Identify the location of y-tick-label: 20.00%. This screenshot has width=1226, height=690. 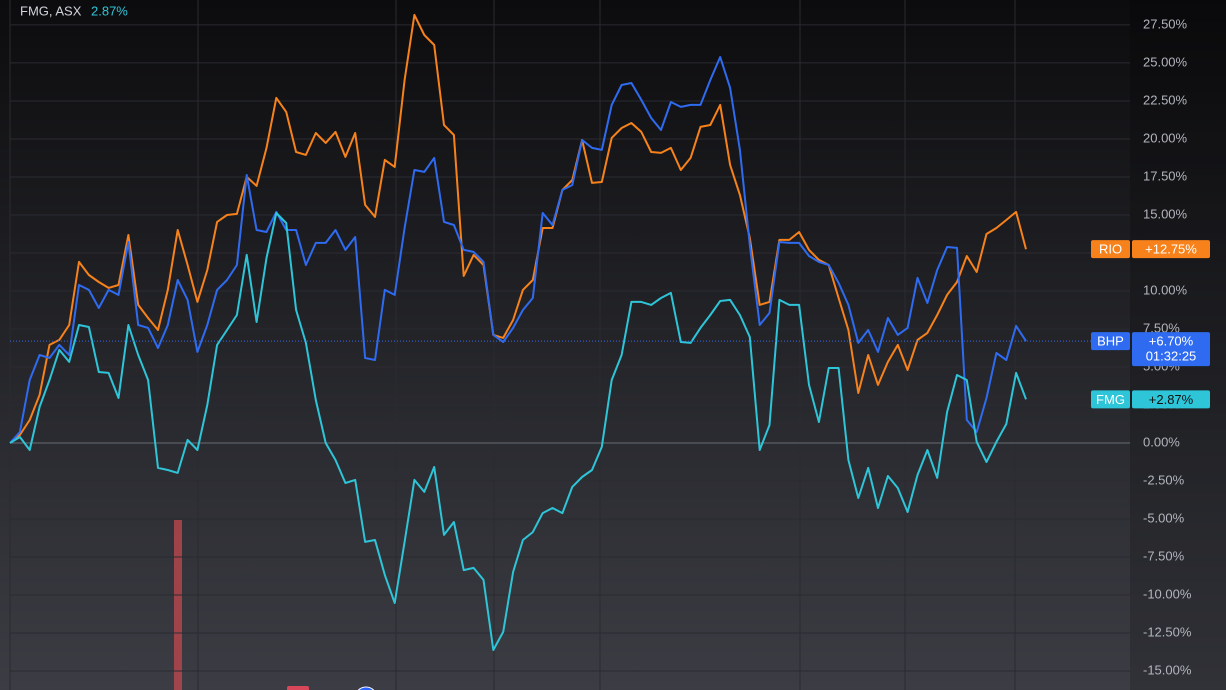
(1165, 137).